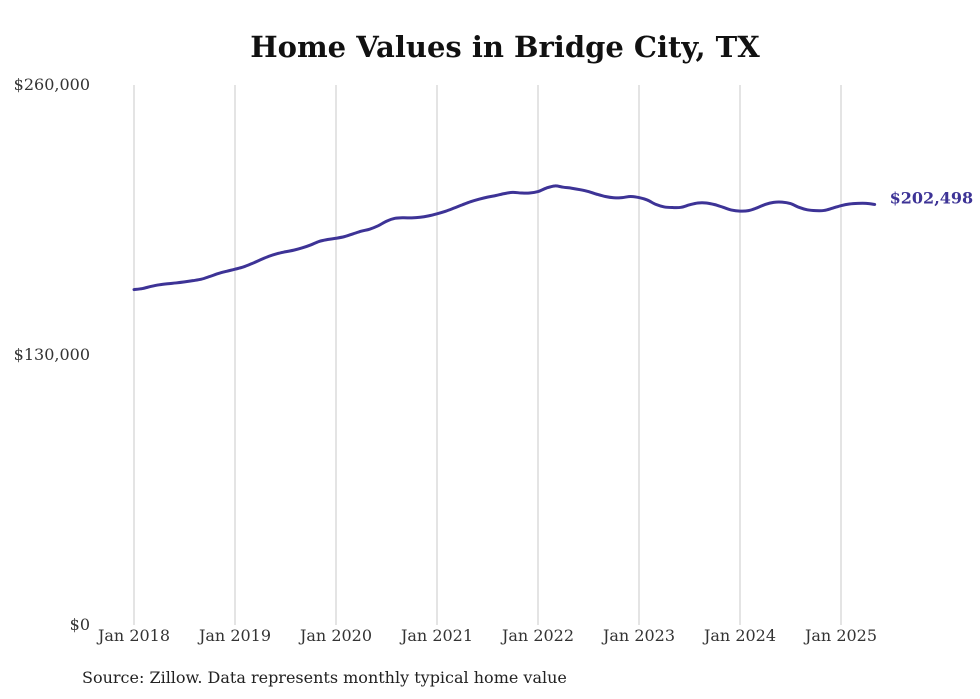 The height and width of the screenshot is (699, 980). What do you see at coordinates (436, 635) in the screenshot?
I see `x-tick-label: Jan 2021` at bounding box center [436, 635].